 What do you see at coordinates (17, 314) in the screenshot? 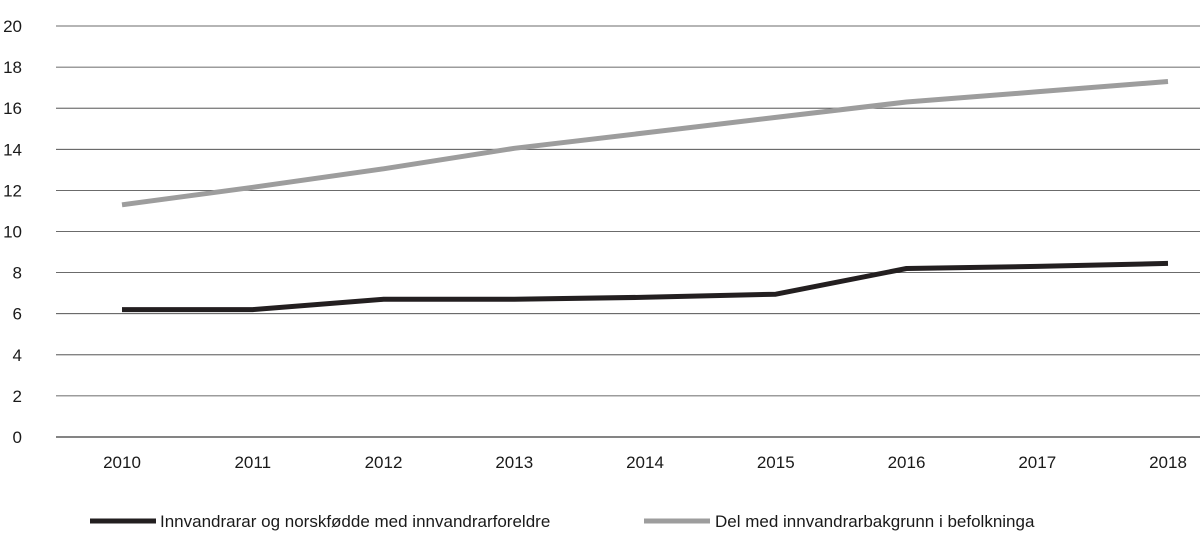
I see `y-tick-label: 6` at bounding box center [17, 314].